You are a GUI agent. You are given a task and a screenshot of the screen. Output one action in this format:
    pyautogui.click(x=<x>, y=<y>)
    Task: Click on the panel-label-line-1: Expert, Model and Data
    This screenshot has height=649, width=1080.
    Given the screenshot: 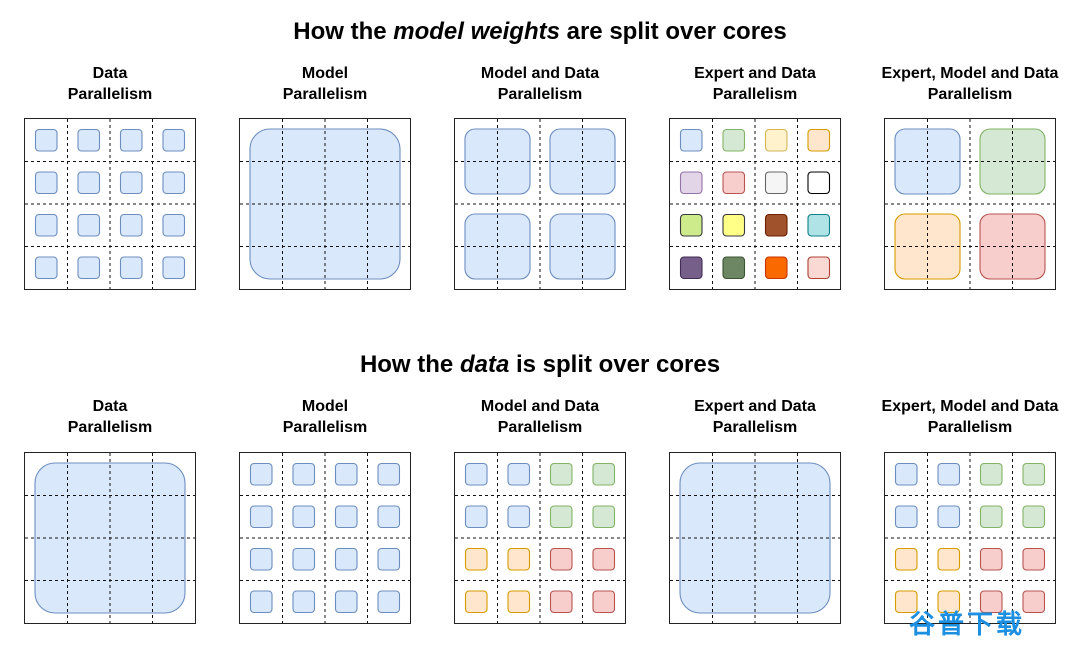 What is the action you would take?
    pyautogui.click(x=970, y=406)
    